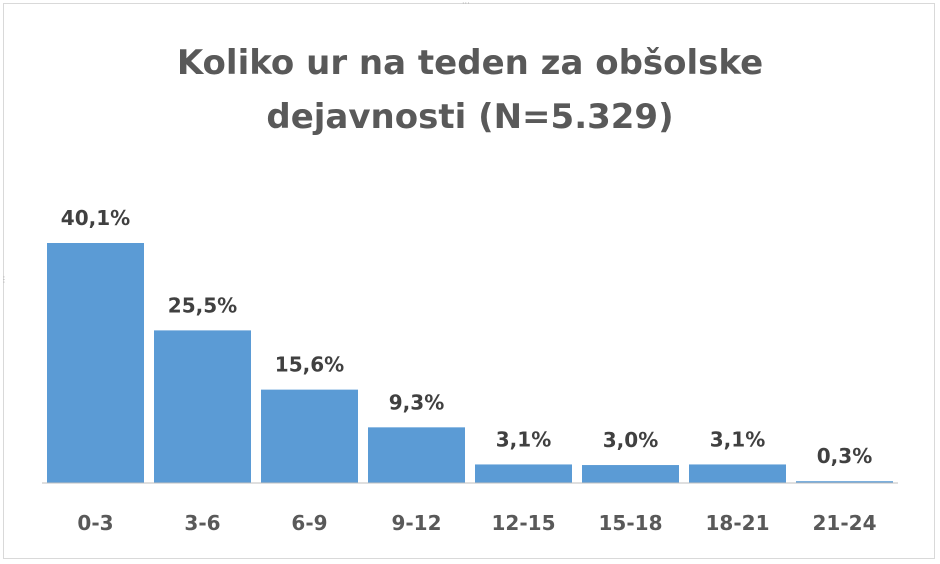 This screenshot has height=564, width=940. I want to click on data-label-6-9: 15,6%, so click(309, 365).